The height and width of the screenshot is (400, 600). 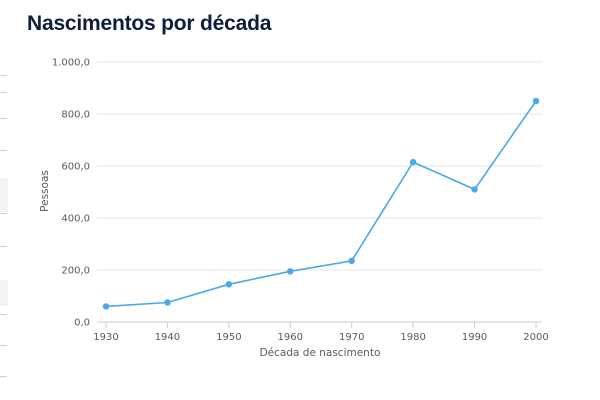 What do you see at coordinates (351, 337) in the screenshot?
I see `x-tick-label: 1970` at bounding box center [351, 337].